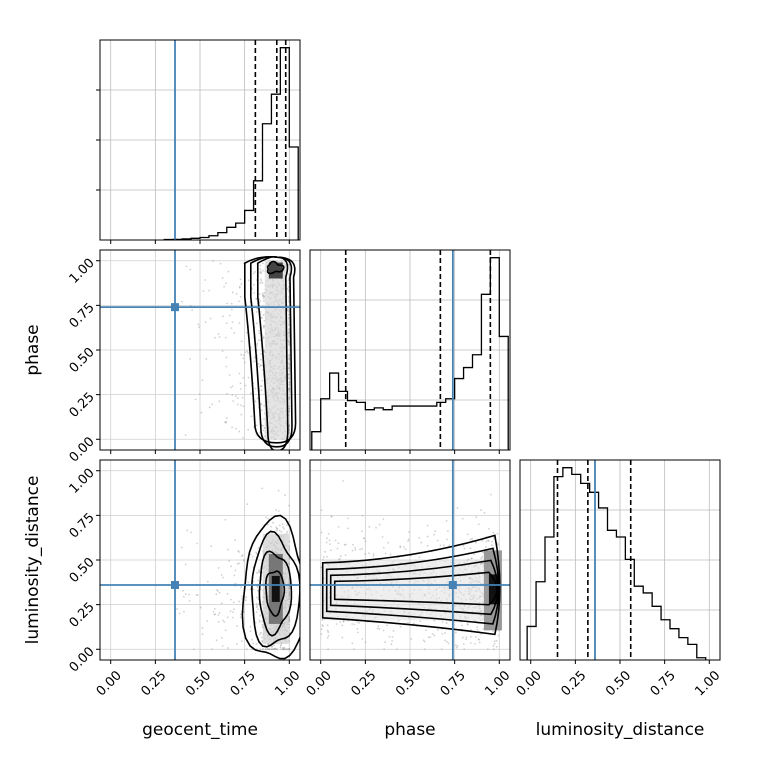  I want to click on histogram-step-luminosity_distance, so click(616, 563).